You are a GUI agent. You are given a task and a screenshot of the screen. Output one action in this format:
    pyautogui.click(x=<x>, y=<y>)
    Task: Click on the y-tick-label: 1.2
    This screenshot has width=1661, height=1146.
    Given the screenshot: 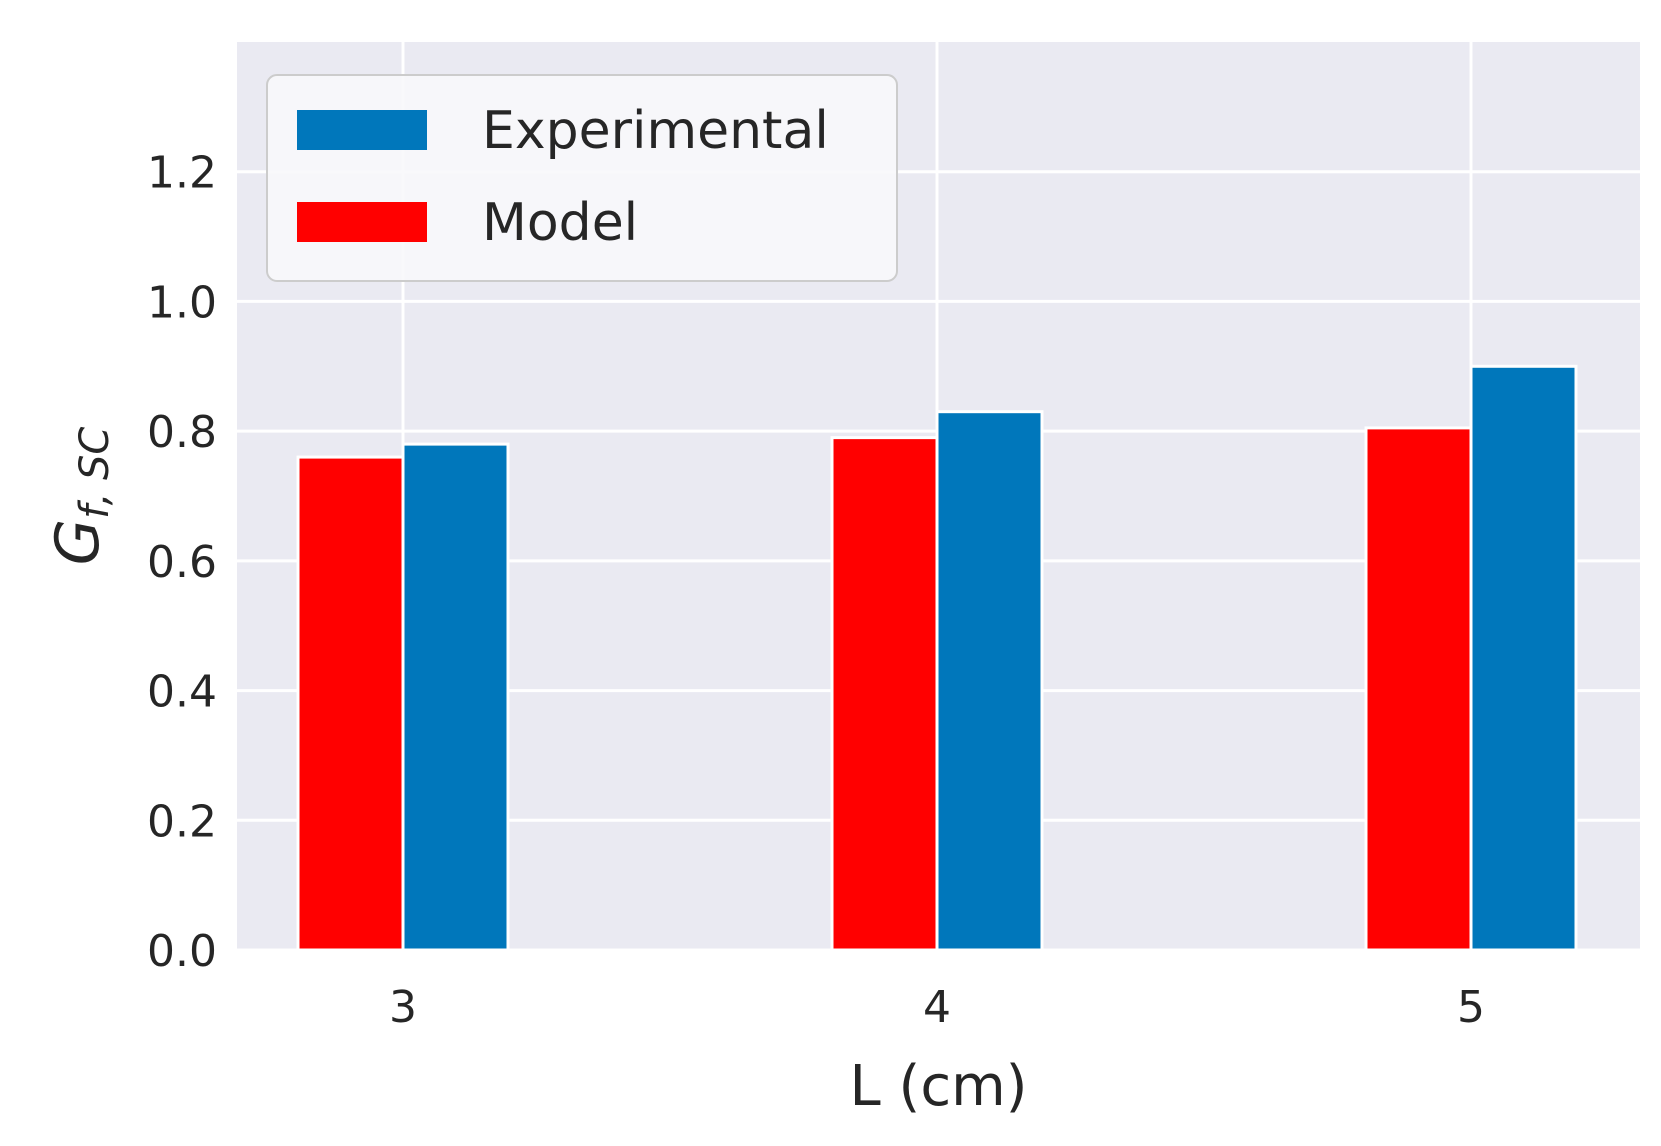 What is the action you would take?
    pyautogui.click(x=182, y=173)
    